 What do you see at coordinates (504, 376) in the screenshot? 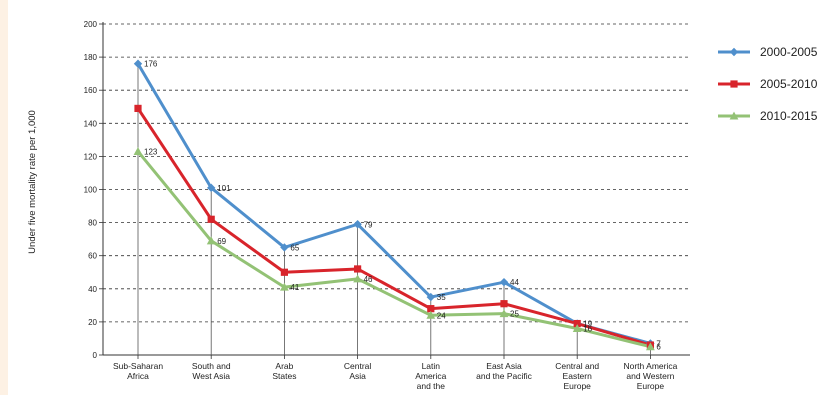
I see `x-tick-label: and the Pacific` at bounding box center [504, 376].